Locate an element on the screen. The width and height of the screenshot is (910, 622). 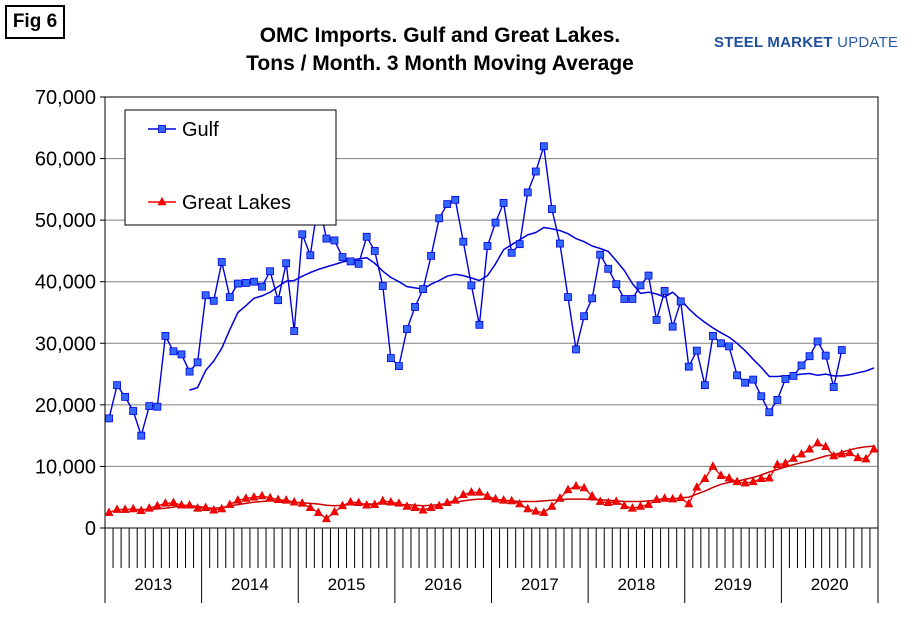
y-tick-label: 70,000 is located at coordinates (65, 98).